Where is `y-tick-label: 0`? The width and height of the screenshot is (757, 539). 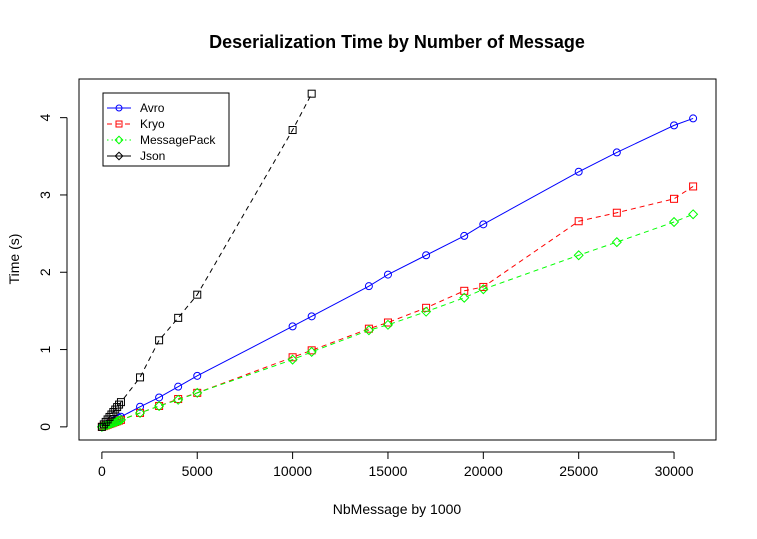
y-tick-label: 0 is located at coordinates (45, 427).